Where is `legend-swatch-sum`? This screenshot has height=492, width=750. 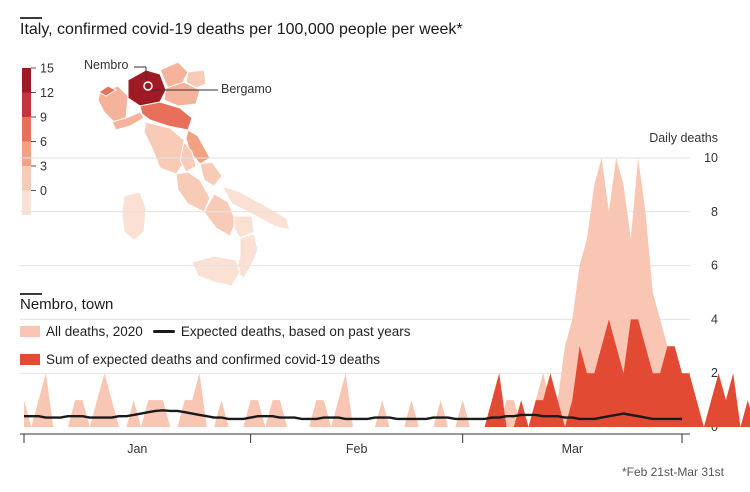 legend-swatch-sum is located at coordinates (30, 359).